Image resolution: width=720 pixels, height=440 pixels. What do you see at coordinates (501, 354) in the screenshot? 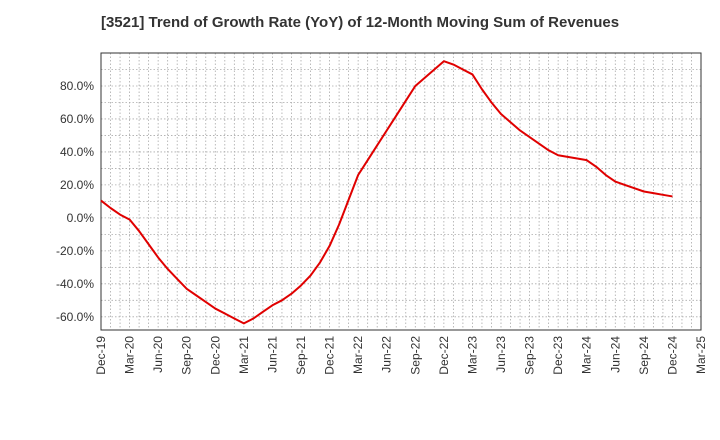
I see `x-tick-label: Jun-23` at bounding box center [501, 354].